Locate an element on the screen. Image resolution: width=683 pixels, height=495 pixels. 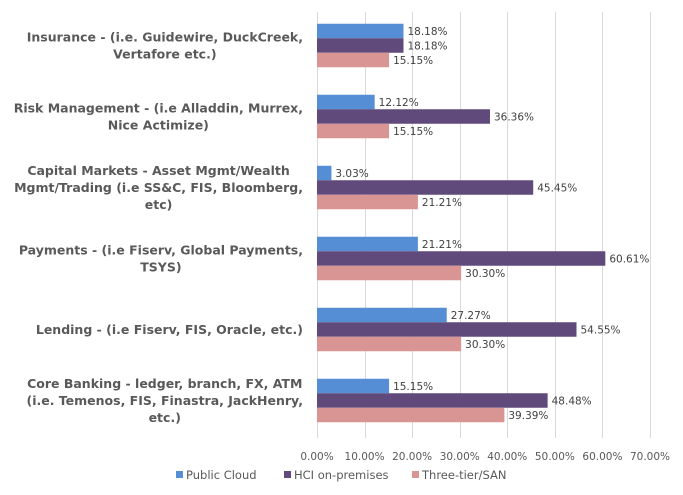
data-label: 48.48% is located at coordinates (572, 402).